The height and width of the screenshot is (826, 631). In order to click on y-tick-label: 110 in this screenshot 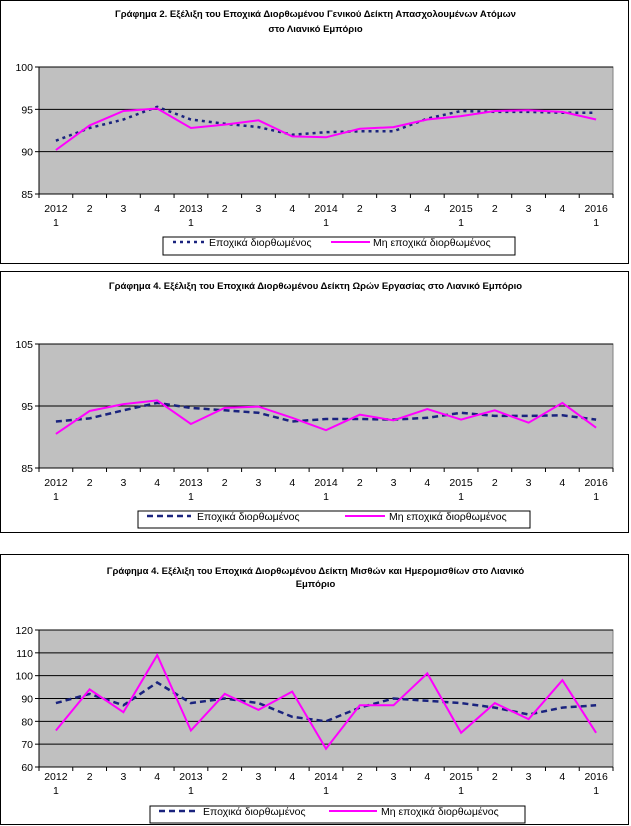, I will do `click(24, 654)`.